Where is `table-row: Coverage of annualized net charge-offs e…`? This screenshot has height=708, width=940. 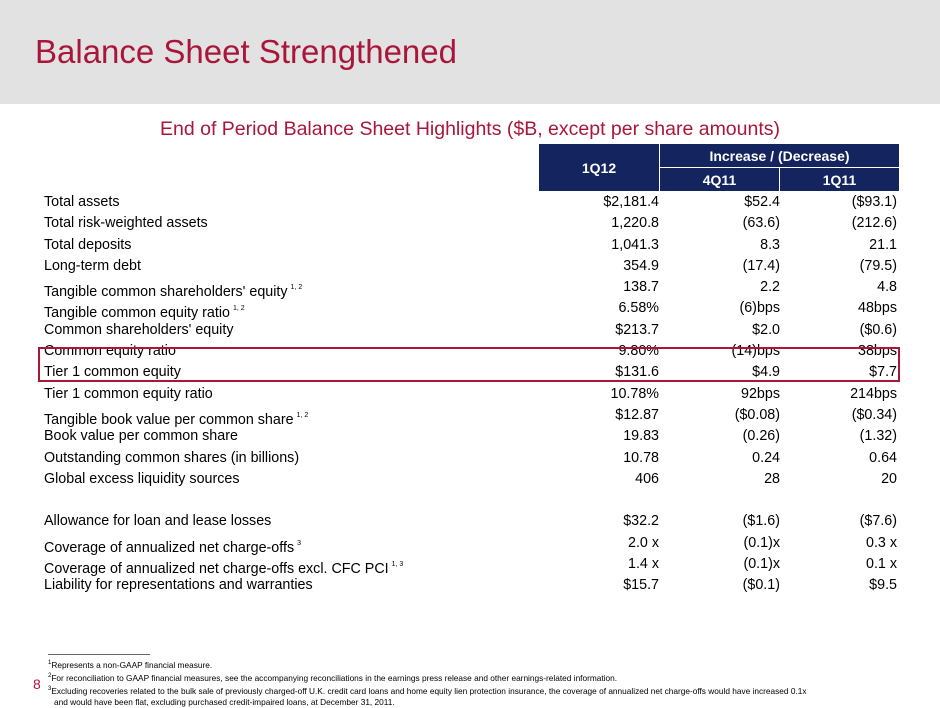
table-row: Coverage of annualized net charge-offs e… is located at coordinates (470, 565).